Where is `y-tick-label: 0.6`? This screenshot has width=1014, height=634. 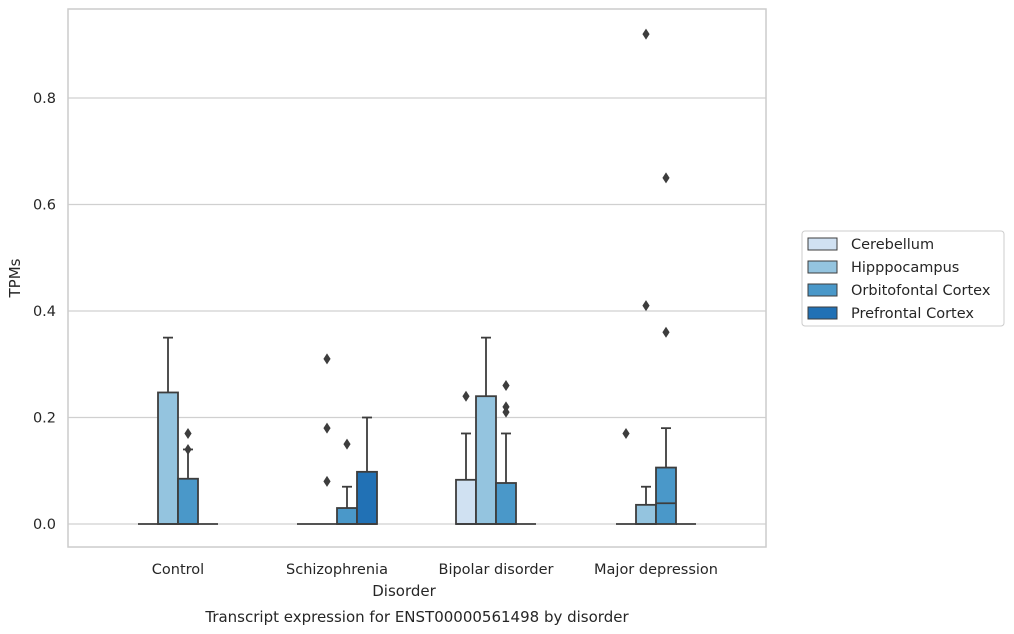
y-tick-label: 0.6 is located at coordinates (44, 206).